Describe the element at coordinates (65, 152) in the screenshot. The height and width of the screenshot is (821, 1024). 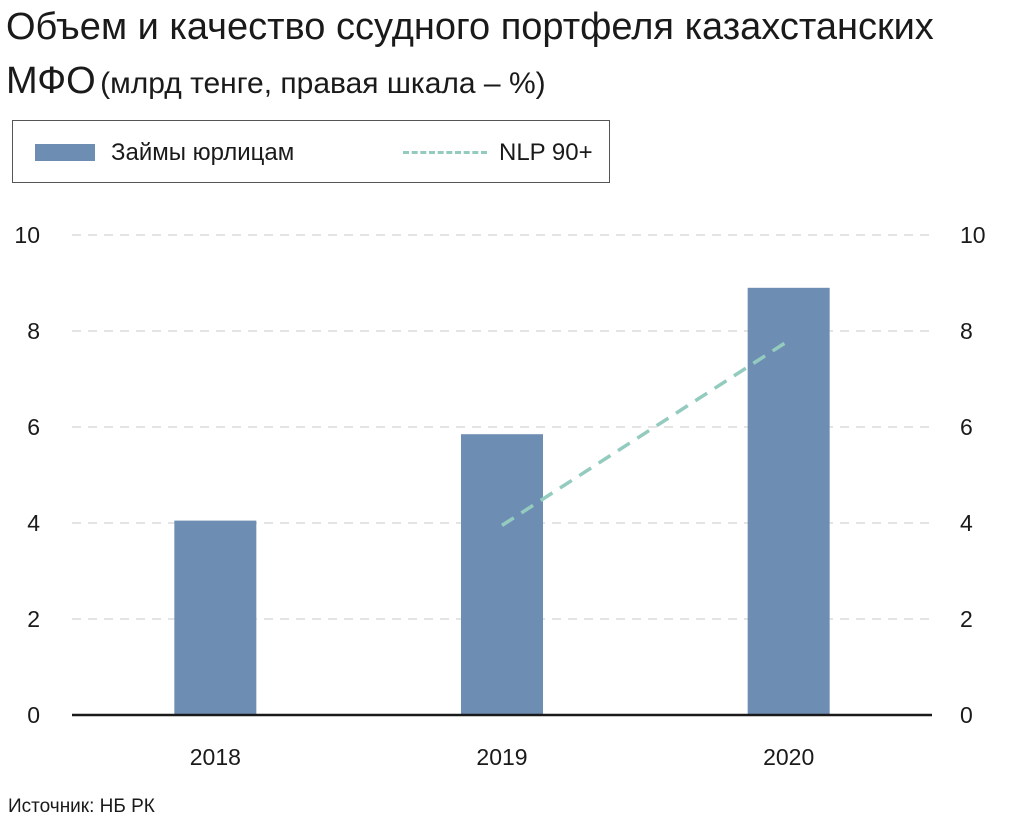
I see `legend-swatch-bar` at that location.